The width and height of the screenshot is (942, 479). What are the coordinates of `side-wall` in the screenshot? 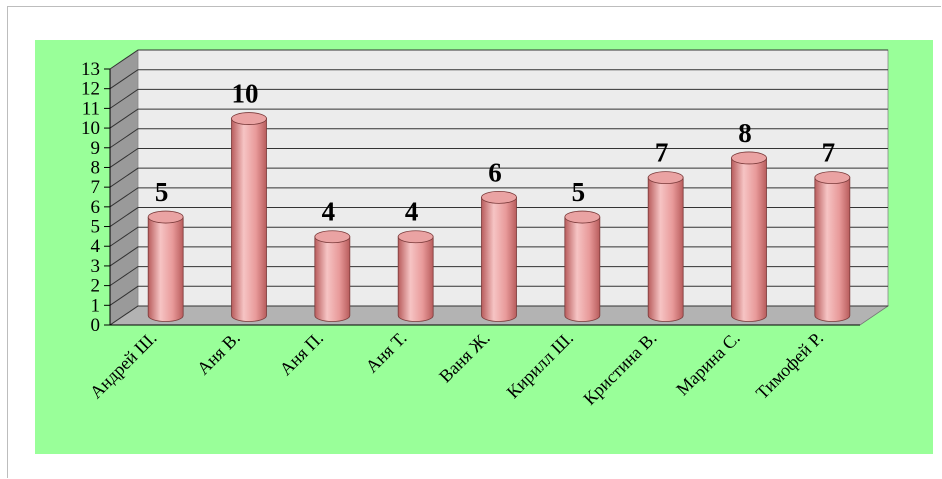 It's located at (124, 187).